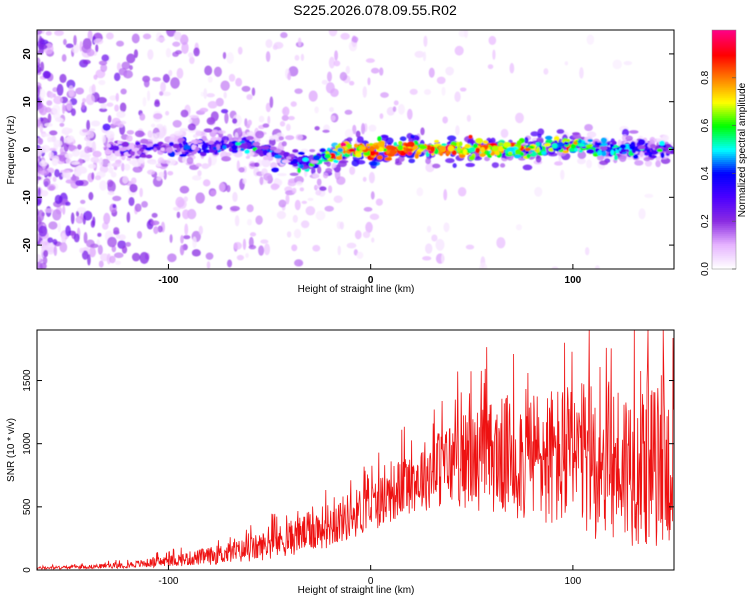 The height and width of the screenshot is (600, 750). What do you see at coordinates (27, 102) in the screenshot?
I see `spectrogram-y-tick-label: 10` at bounding box center [27, 102].